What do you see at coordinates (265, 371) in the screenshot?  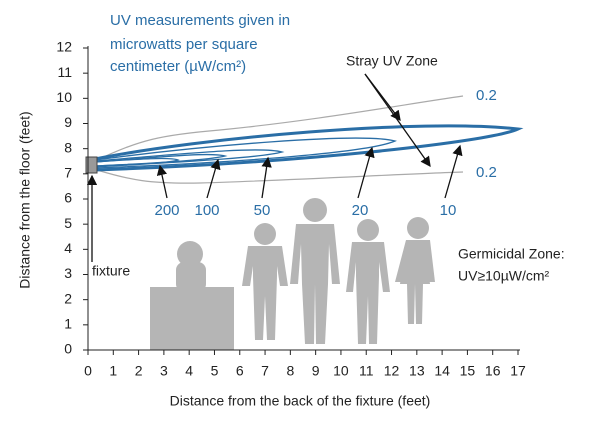 I see `x-tick-label: 7` at bounding box center [265, 371].